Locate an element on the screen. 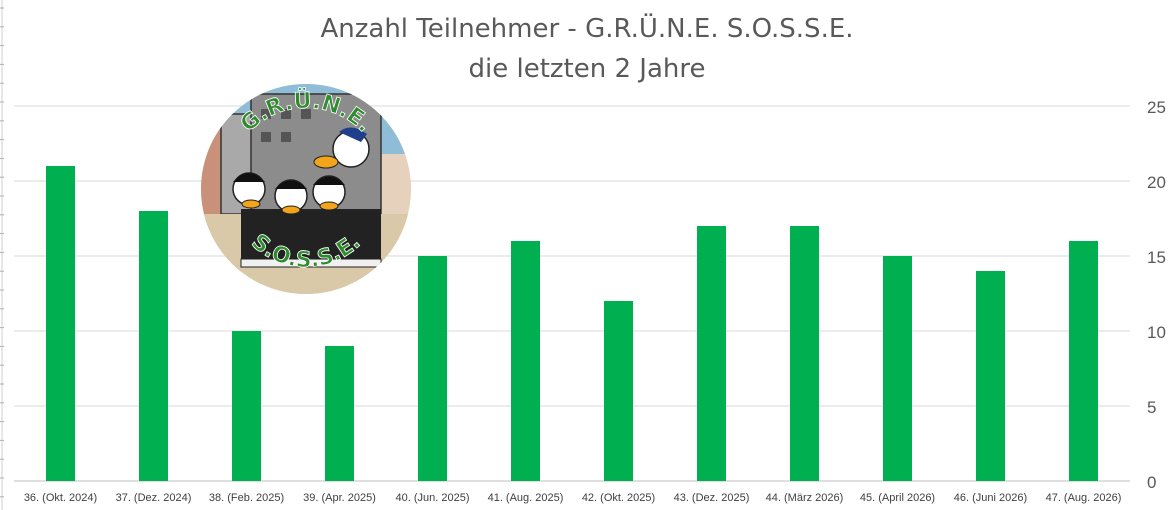  y-tick-label: 5 is located at coordinates (1151, 407).